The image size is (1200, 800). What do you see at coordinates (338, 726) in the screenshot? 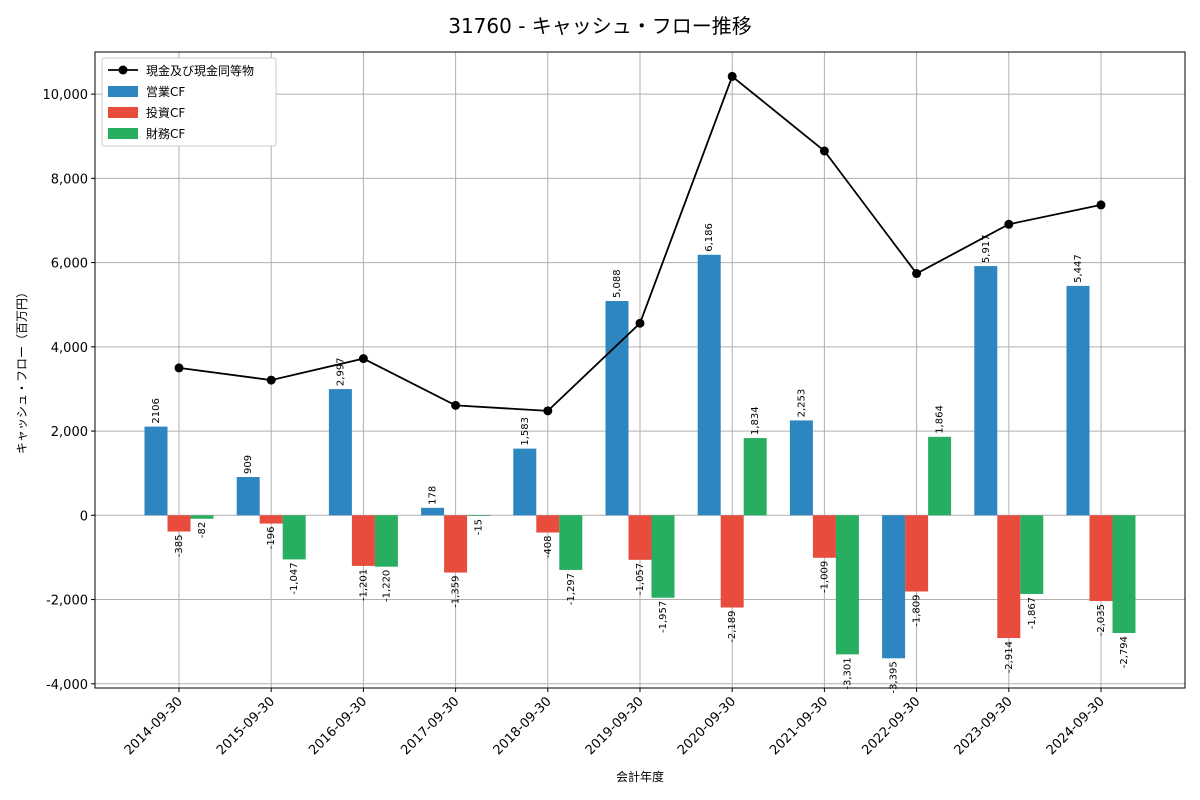
I see `x-tick-label: 2016-09-30` at bounding box center [338, 726].